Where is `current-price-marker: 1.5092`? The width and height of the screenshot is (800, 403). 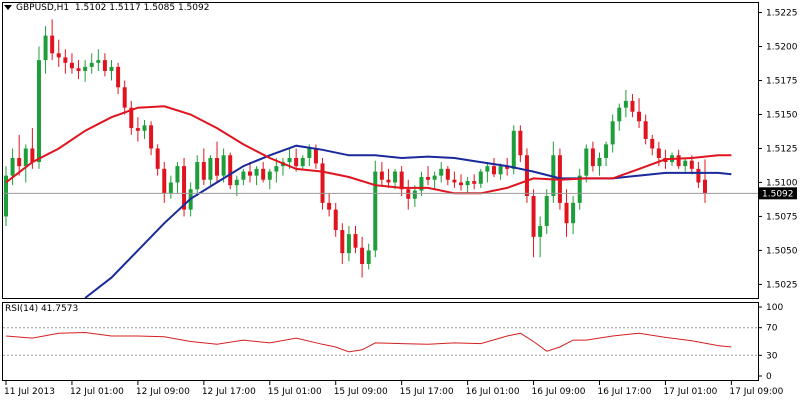
current-price-marker: 1.5092 is located at coordinates (400, 193).